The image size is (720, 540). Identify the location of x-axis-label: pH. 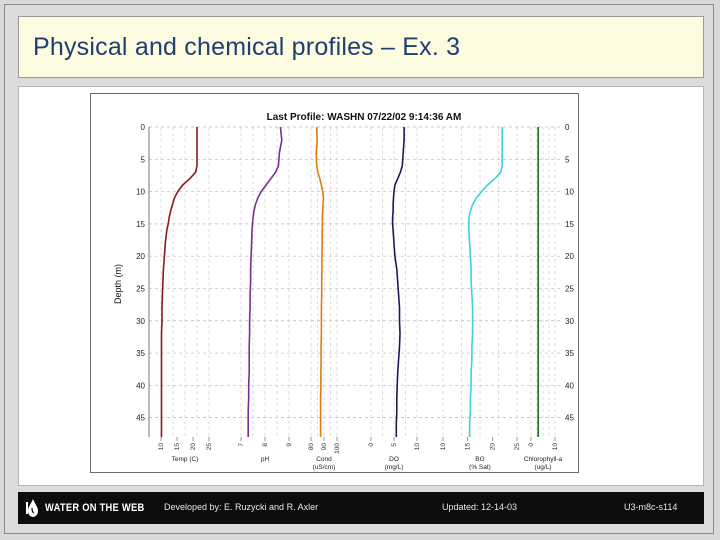
(265, 459).